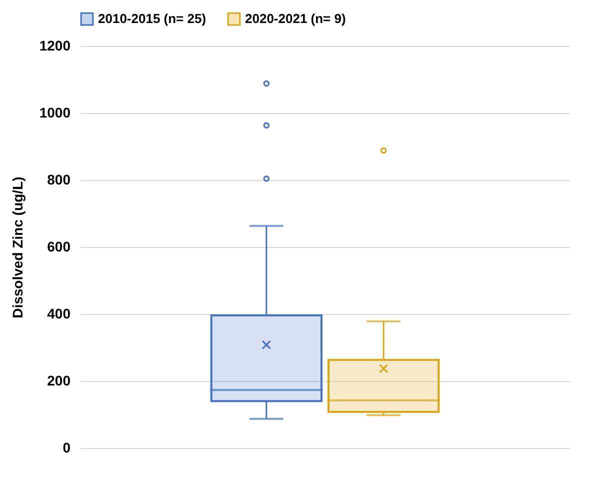 The width and height of the screenshot is (597, 487). Describe the element at coordinates (59, 314) in the screenshot. I see `y-tick-label: 400` at that location.